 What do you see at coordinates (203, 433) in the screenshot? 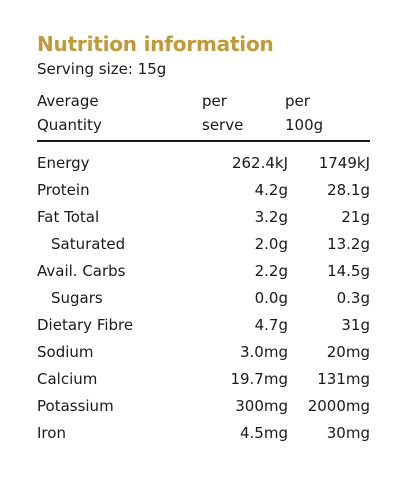
I see `nutrient-row: Iron 4.5mg 30mg` at bounding box center [203, 433].